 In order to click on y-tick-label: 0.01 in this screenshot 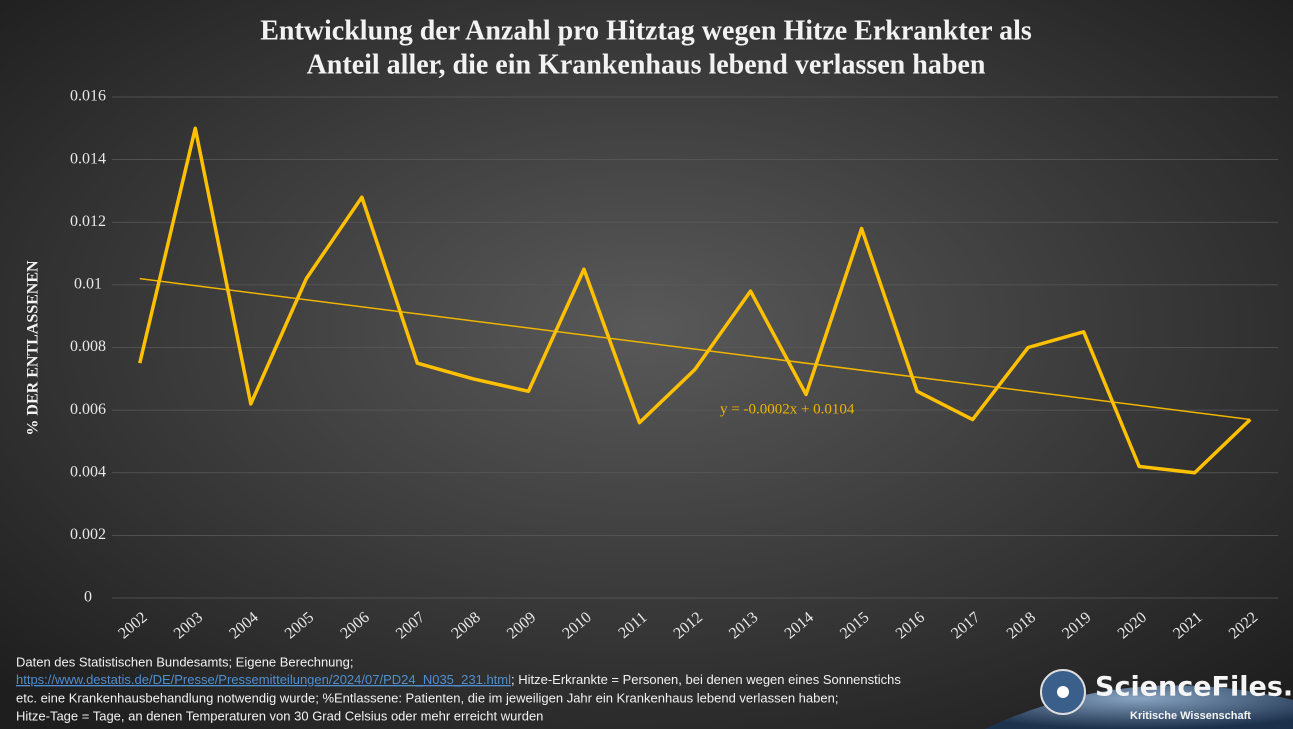, I will do `click(88, 284)`.